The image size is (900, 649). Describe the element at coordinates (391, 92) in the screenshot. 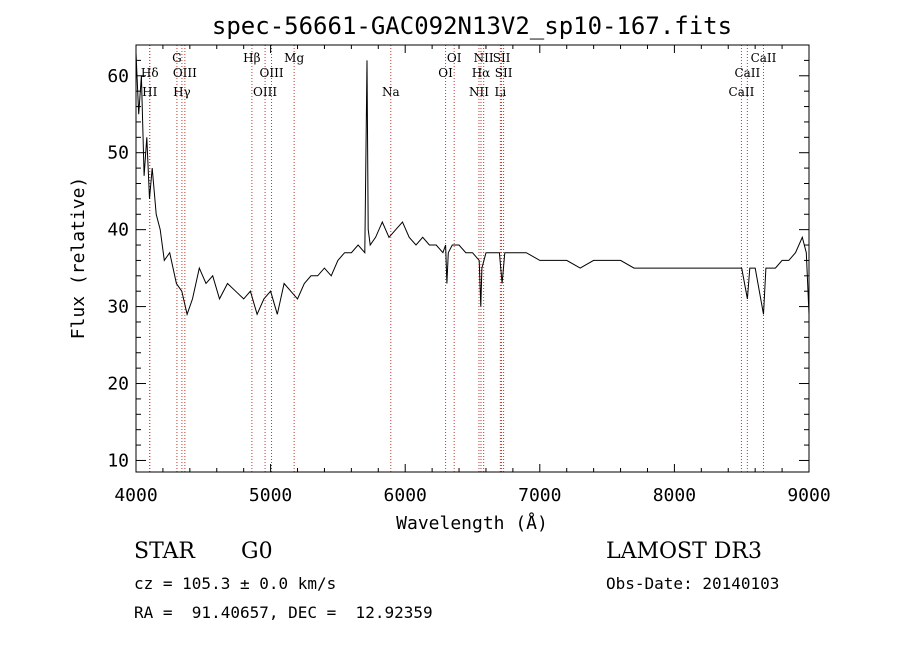

I see `line-label: Na` at that location.